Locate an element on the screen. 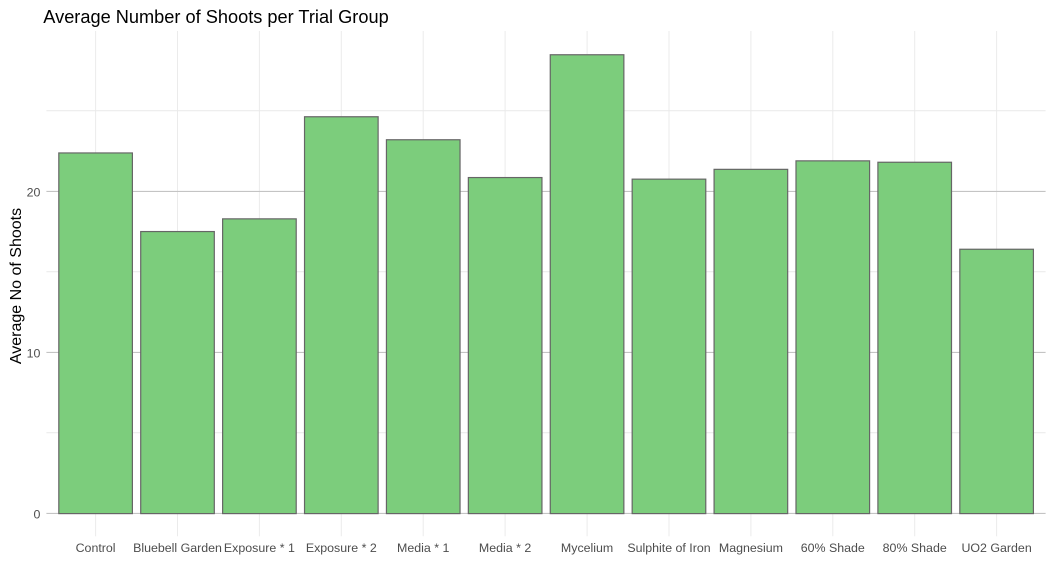  svg-text: Sulphite of Iron is located at coordinates (668, 548).